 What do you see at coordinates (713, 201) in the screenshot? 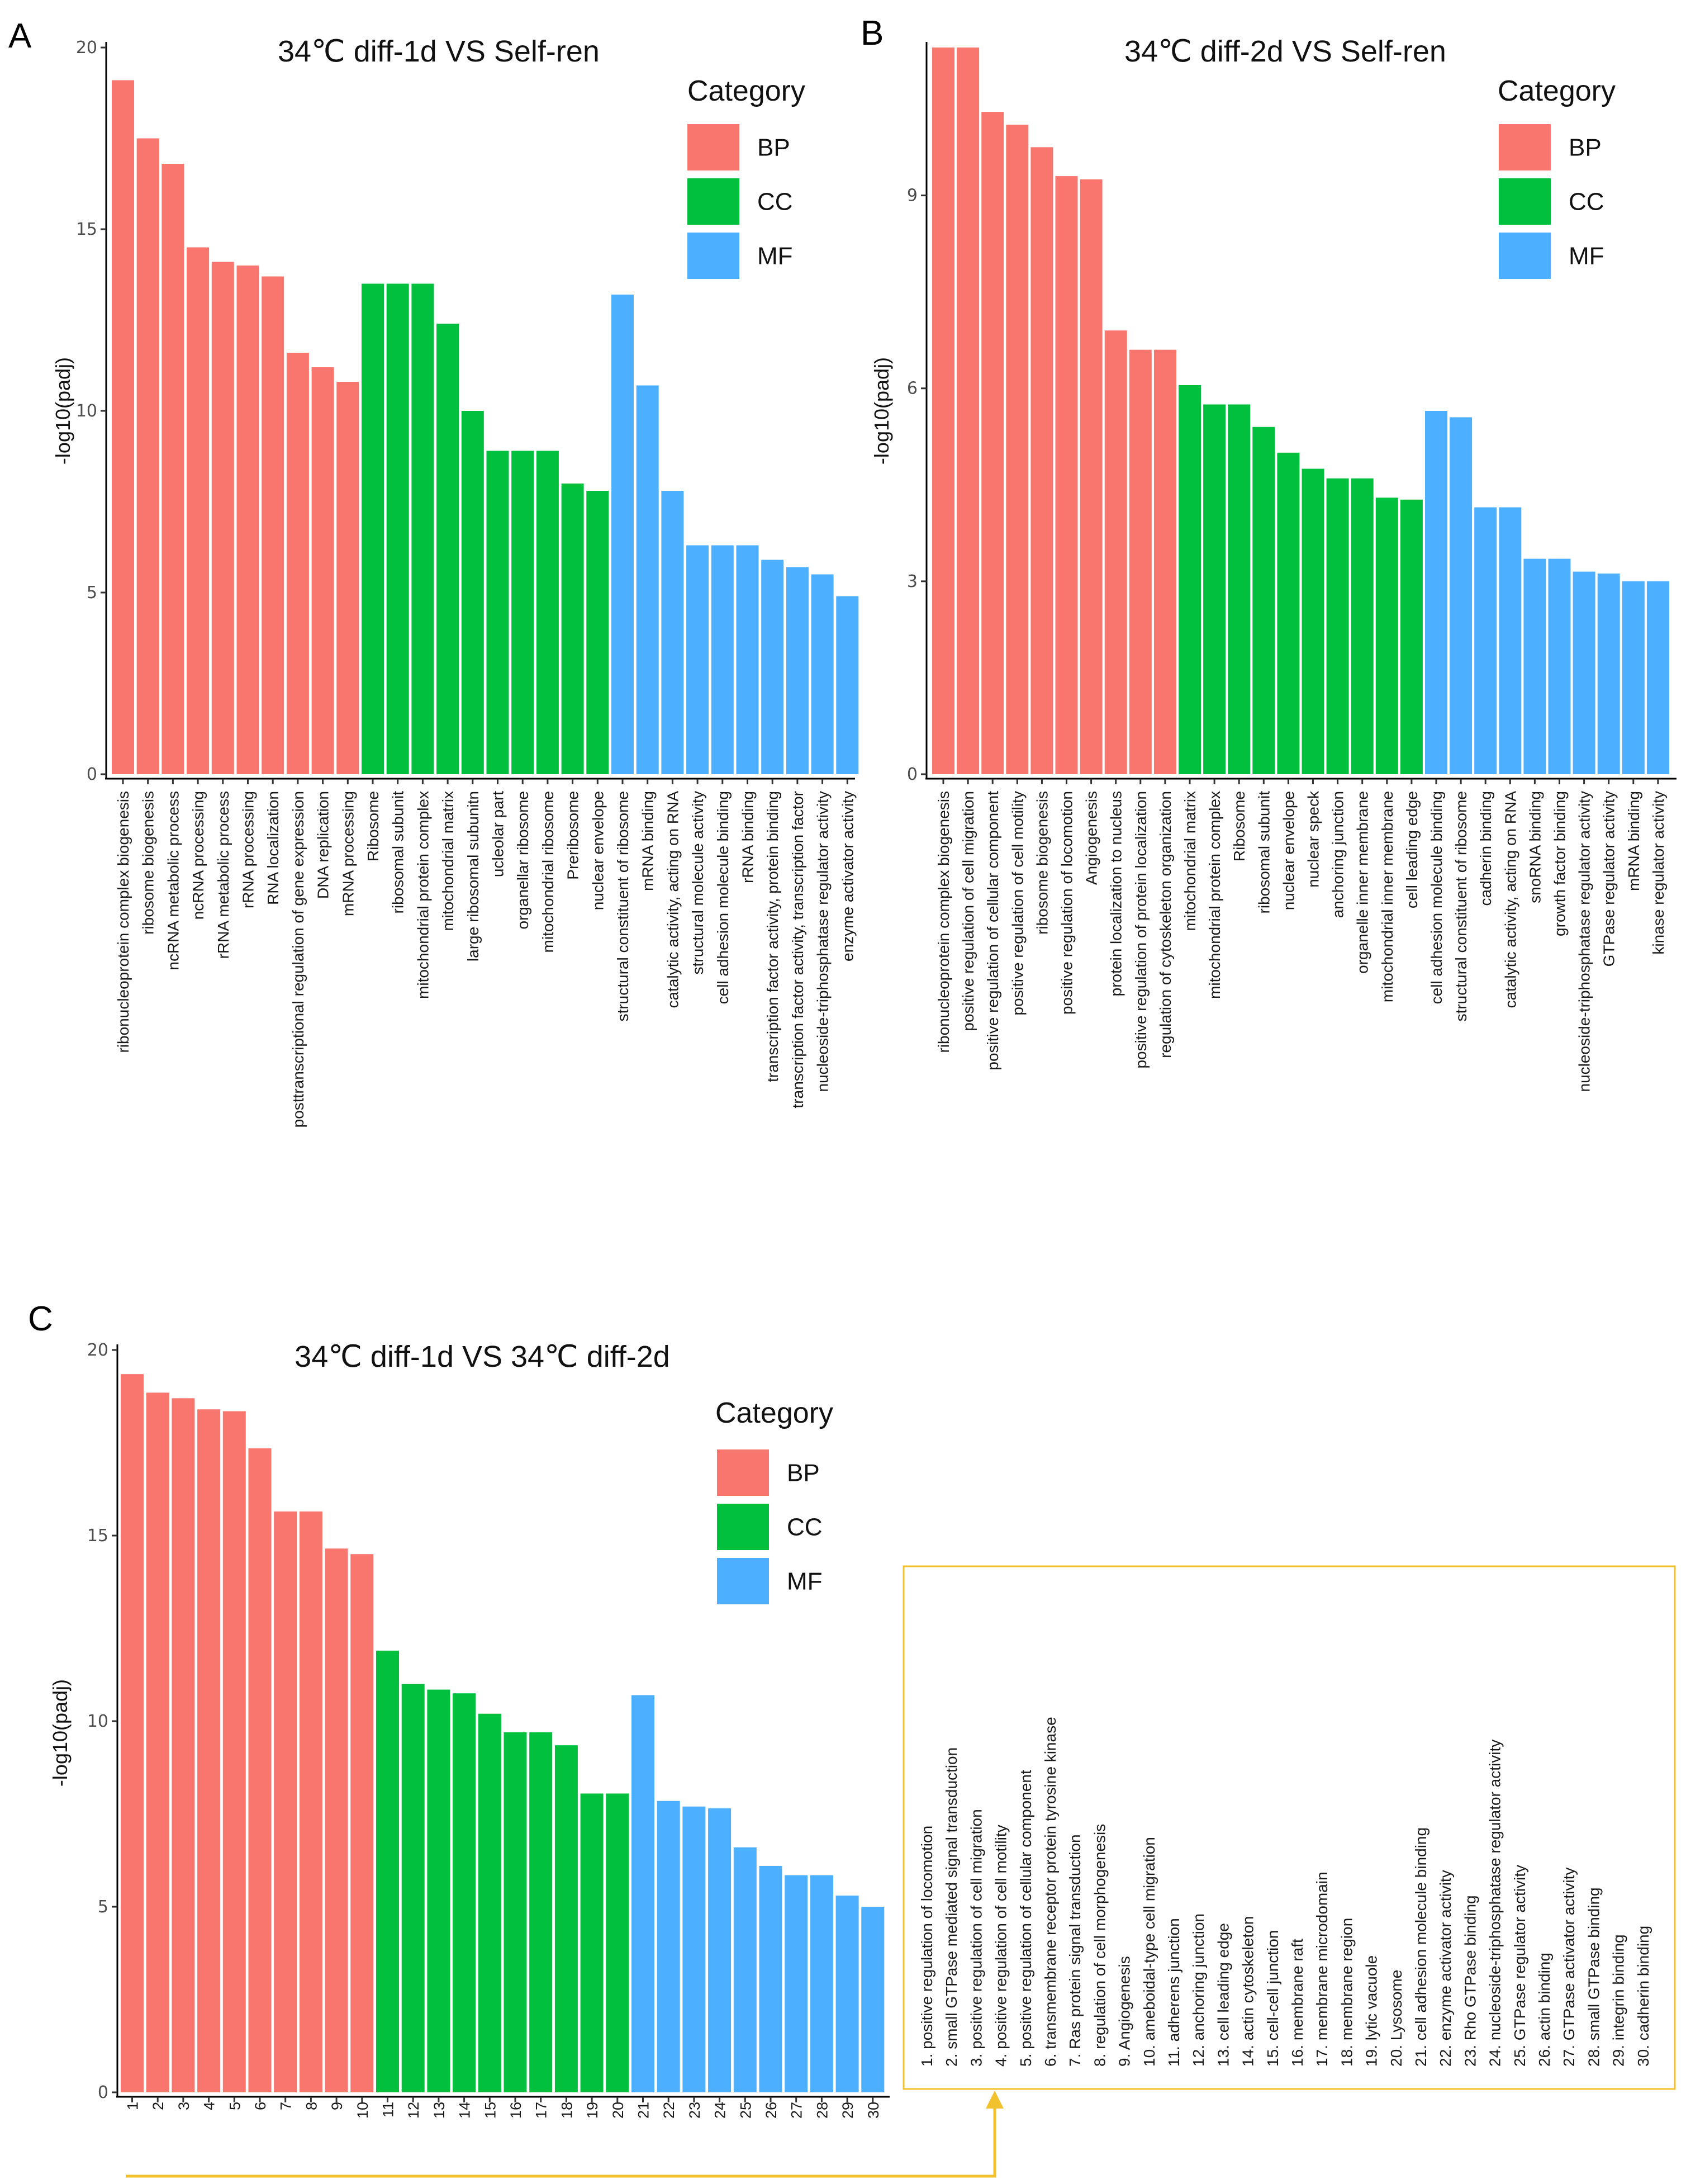
I see `legend-swatch-cc` at bounding box center [713, 201].